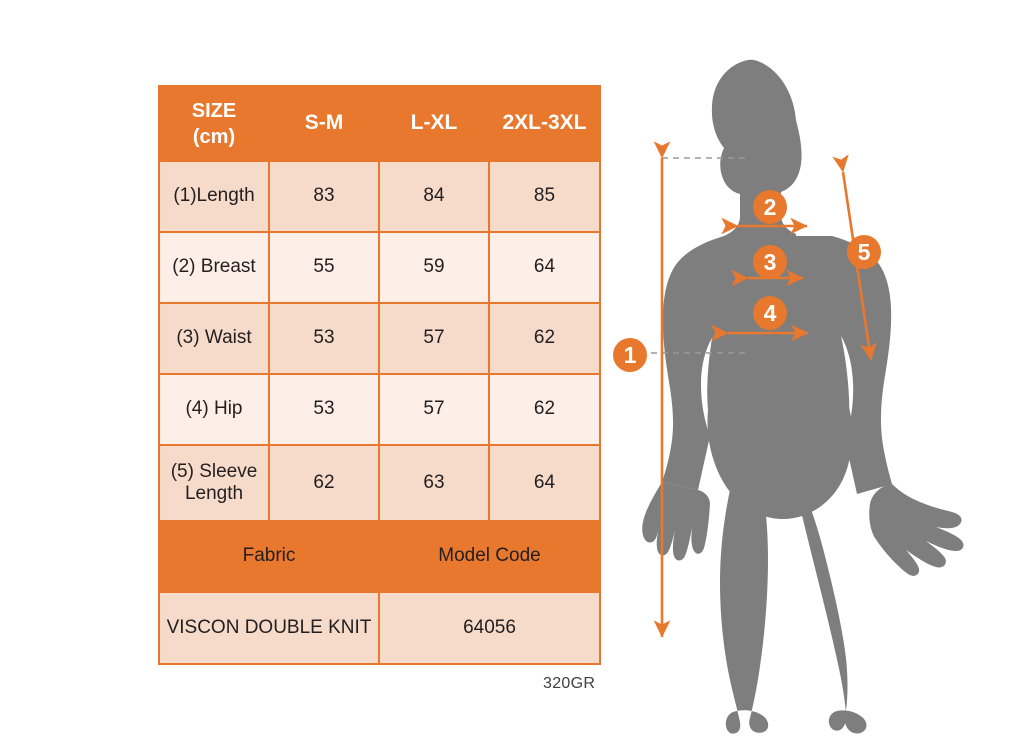 The width and height of the screenshot is (1024, 751). I want to click on marker-label-3: 3, so click(770, 262).